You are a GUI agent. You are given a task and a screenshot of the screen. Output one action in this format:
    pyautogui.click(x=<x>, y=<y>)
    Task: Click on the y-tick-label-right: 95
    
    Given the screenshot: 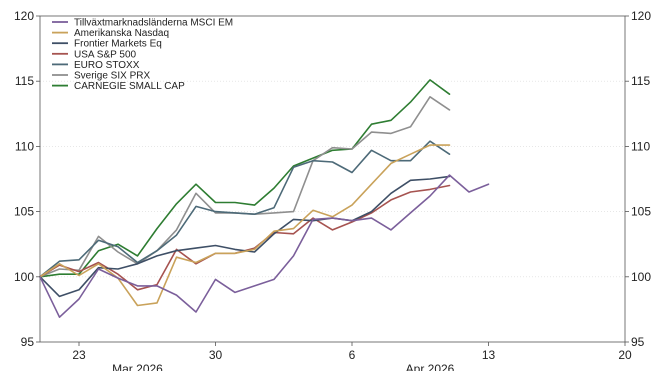 What is the action you would take?
    pyautogui.click(x=638, y=342)
    